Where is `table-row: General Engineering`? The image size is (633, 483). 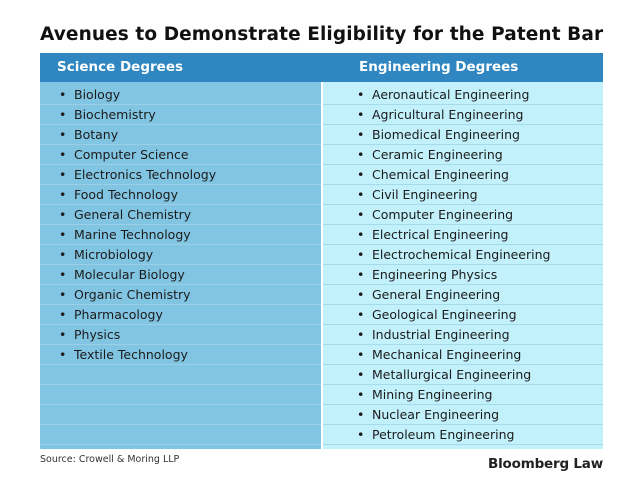
table-row: General Engineering is located at coordinates (463, 295).